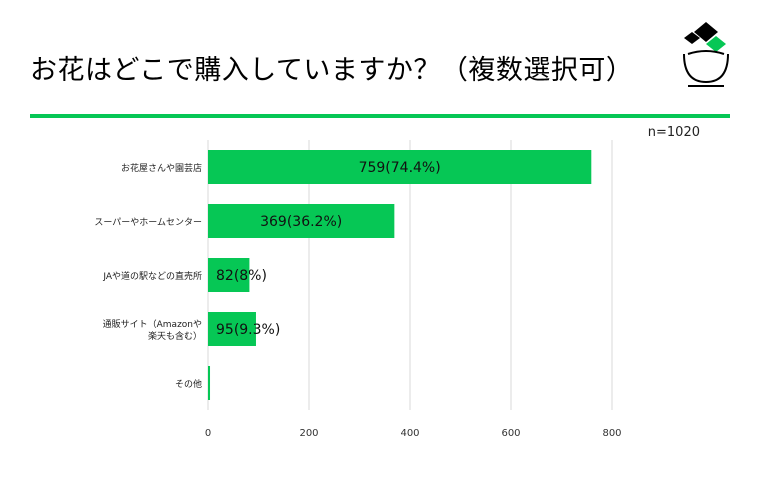  I want to click on data-label: 369(36.2%), so click(301, 222).